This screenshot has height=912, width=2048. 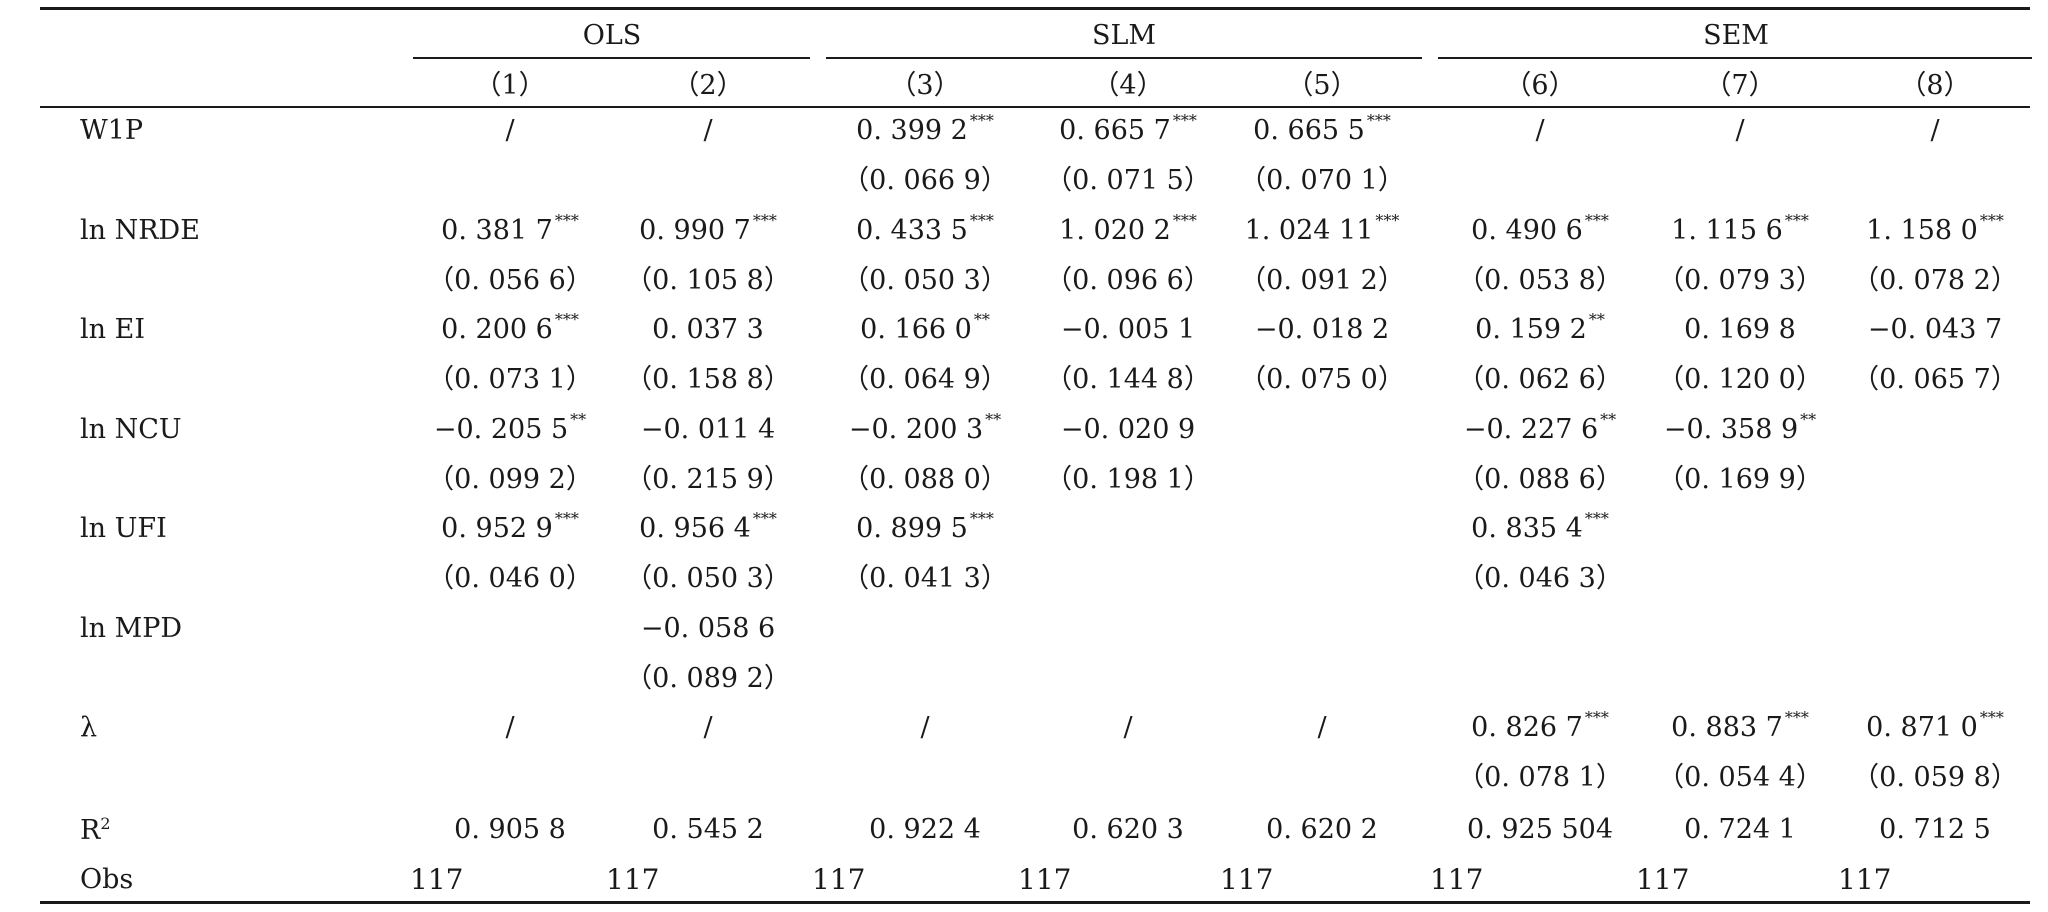 I want to click on standard-error-cell: （0. 198 1）, so click(x=1128, y=479).